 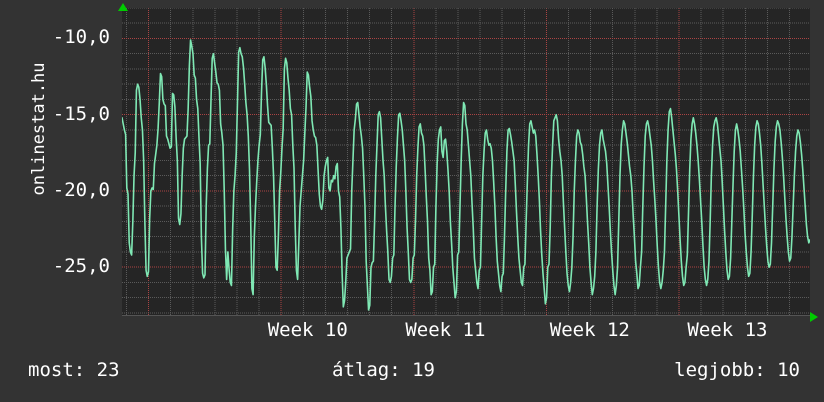 What do you see at coordinates (81, 113) in the screenshot?
I see `y-tick-label: -15,0` at bounding box center [81, 113].